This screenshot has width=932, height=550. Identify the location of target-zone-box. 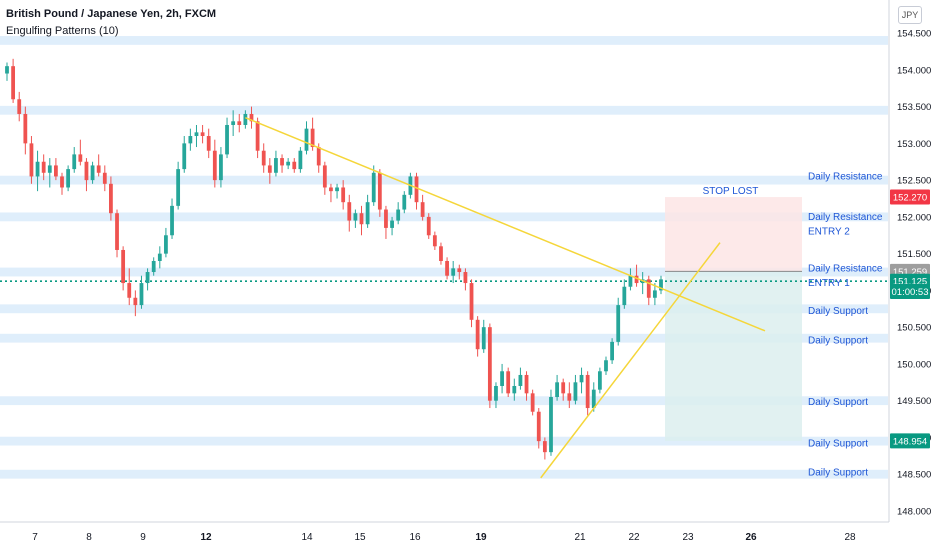
(733, 356).